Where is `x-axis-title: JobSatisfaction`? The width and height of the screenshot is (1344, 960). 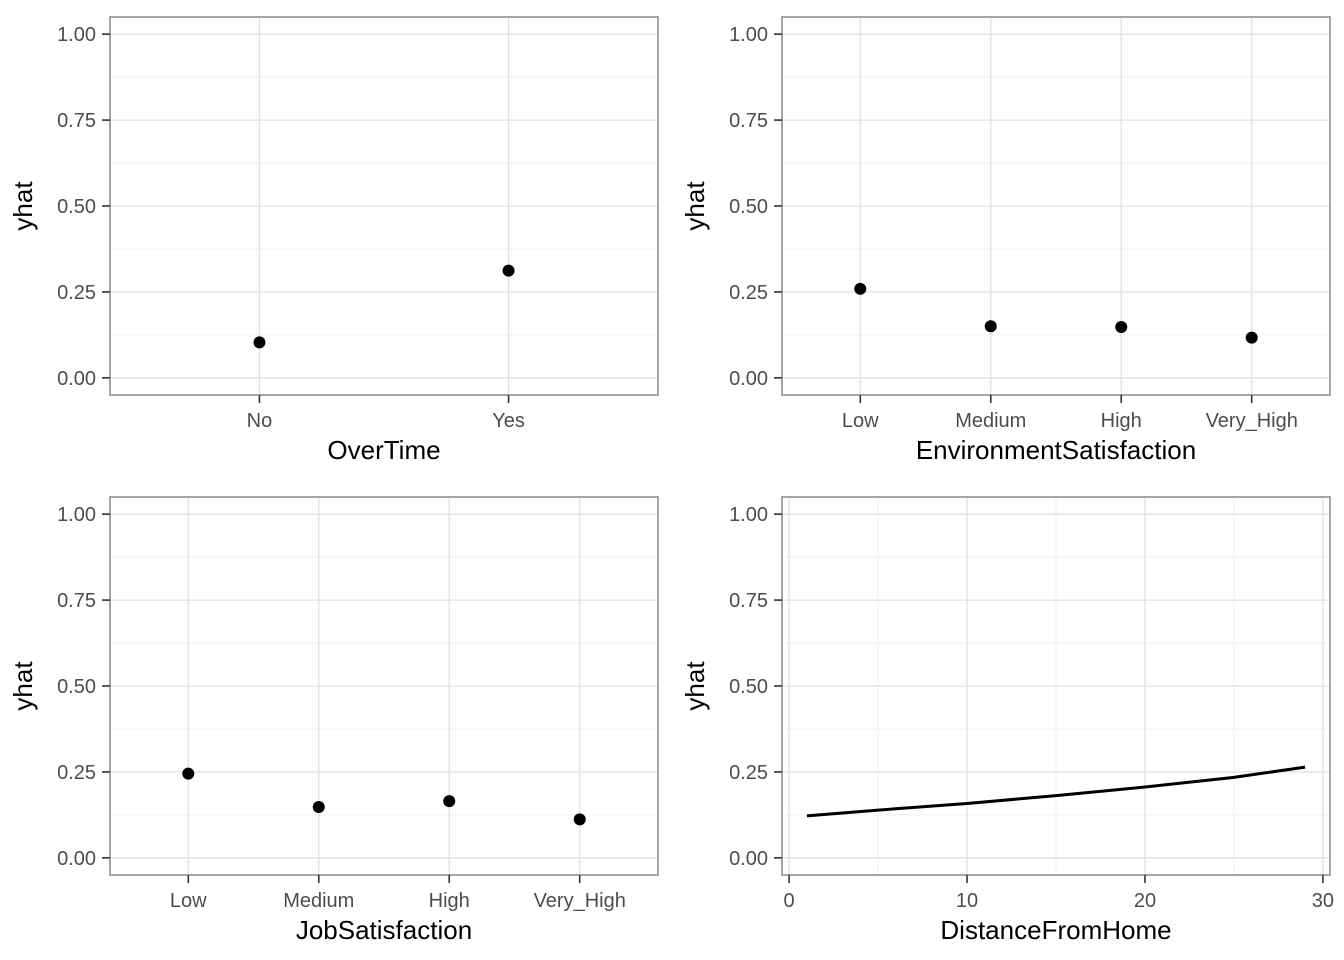 x-axis-title: JobSatisfaction is located at coordinates (384, 930).